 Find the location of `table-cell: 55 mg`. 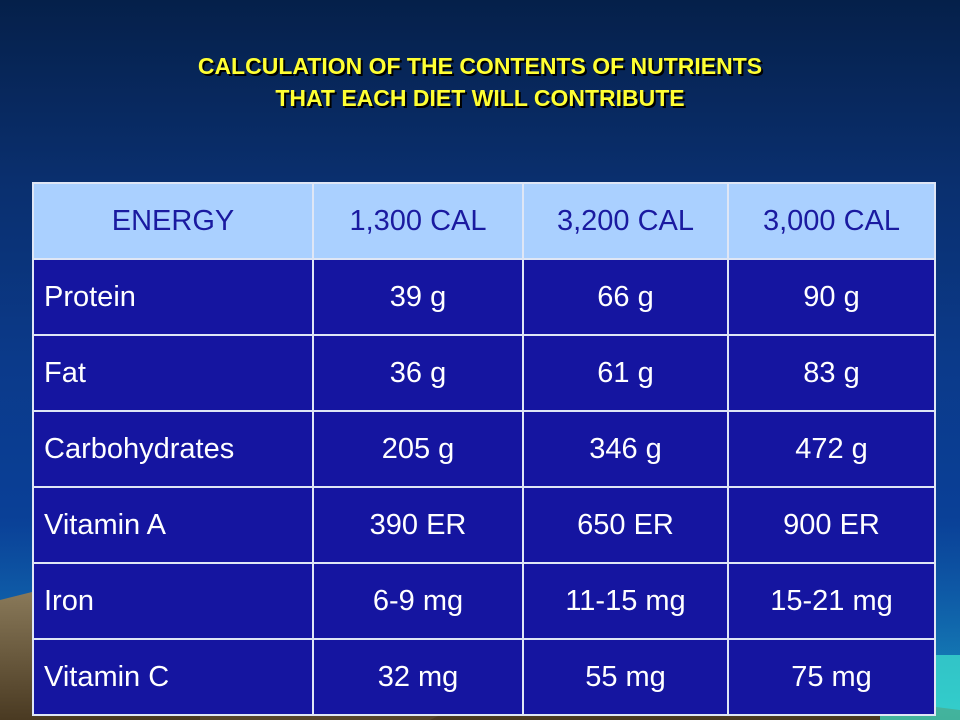

table-cell: 55 mg is located at coordinates (625, 677).